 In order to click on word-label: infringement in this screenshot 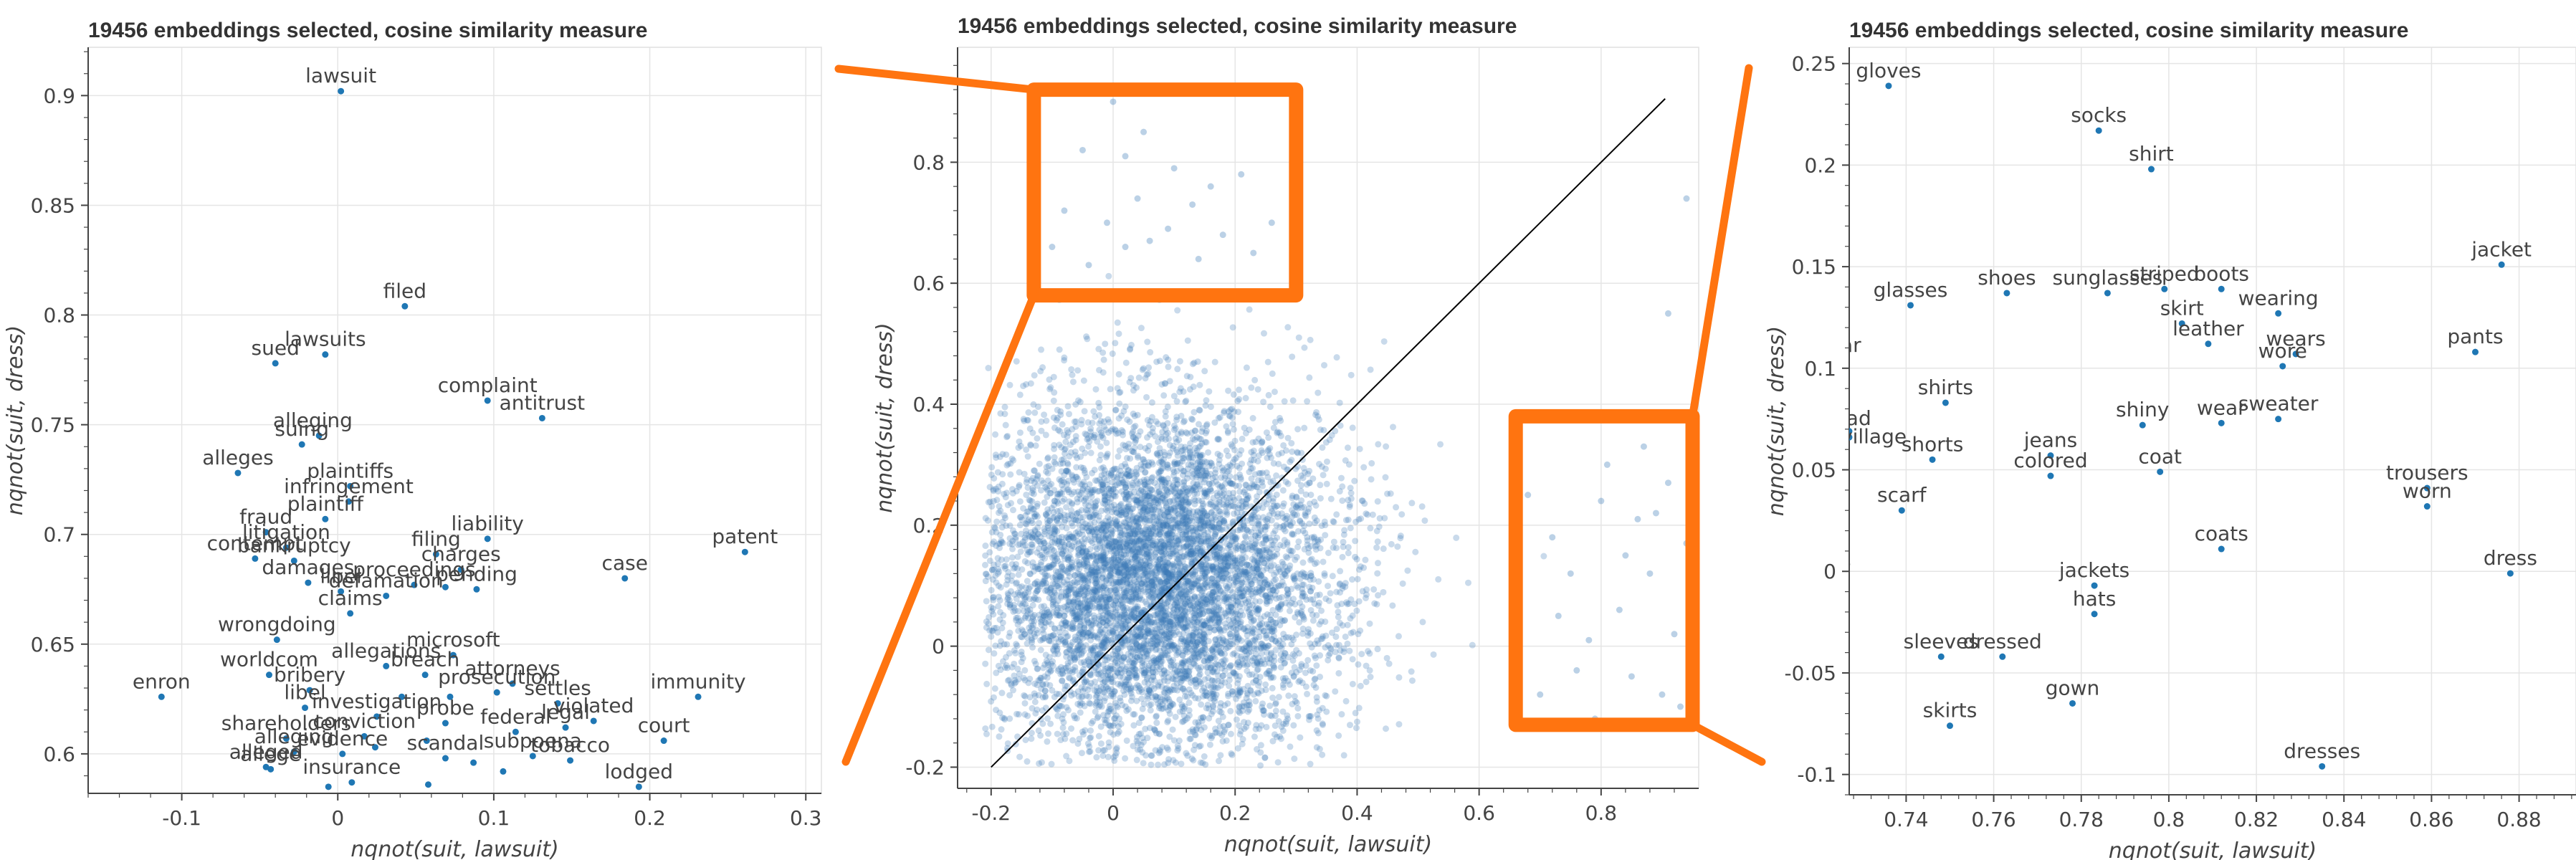, I will do `click(349, 486)`.